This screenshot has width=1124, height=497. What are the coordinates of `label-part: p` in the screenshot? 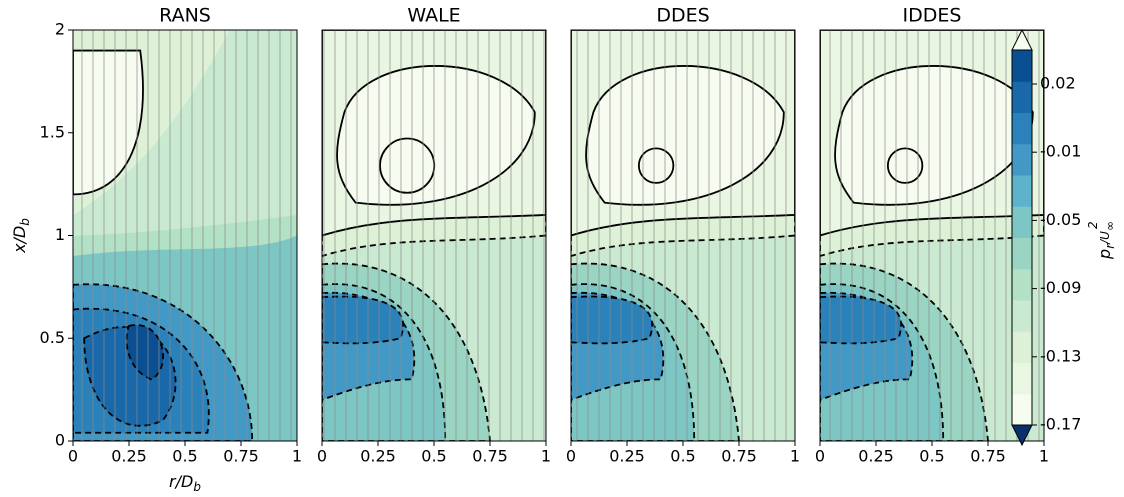 It's located at (1104, 254).